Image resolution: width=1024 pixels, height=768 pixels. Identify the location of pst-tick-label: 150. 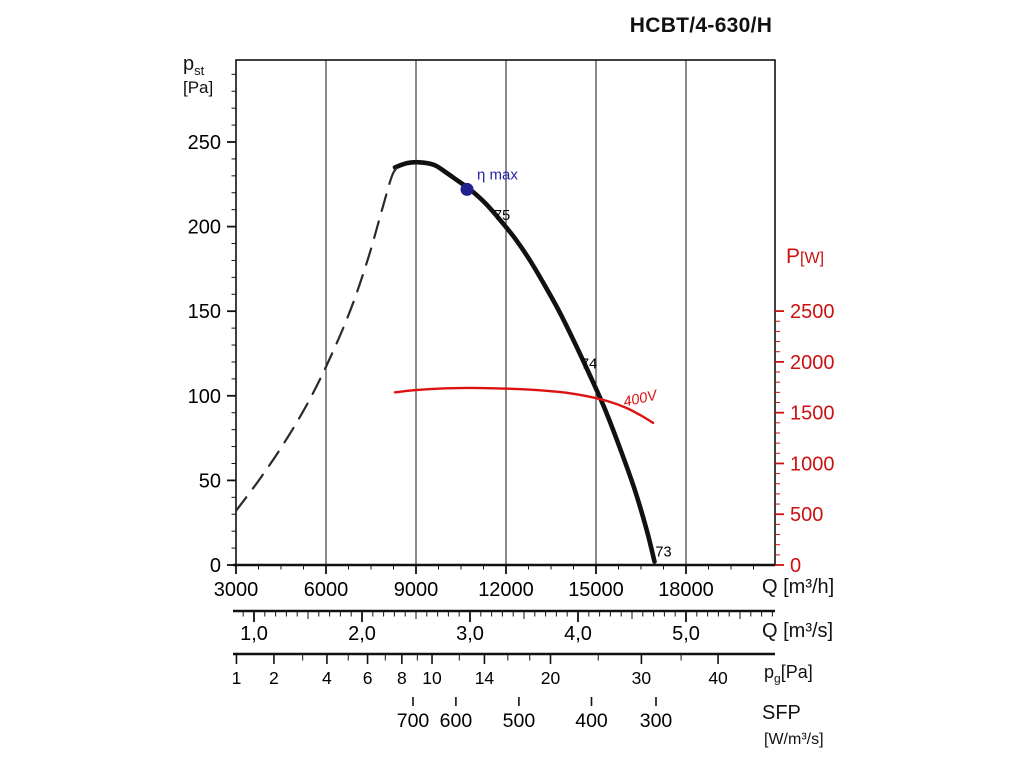
(204, 312).